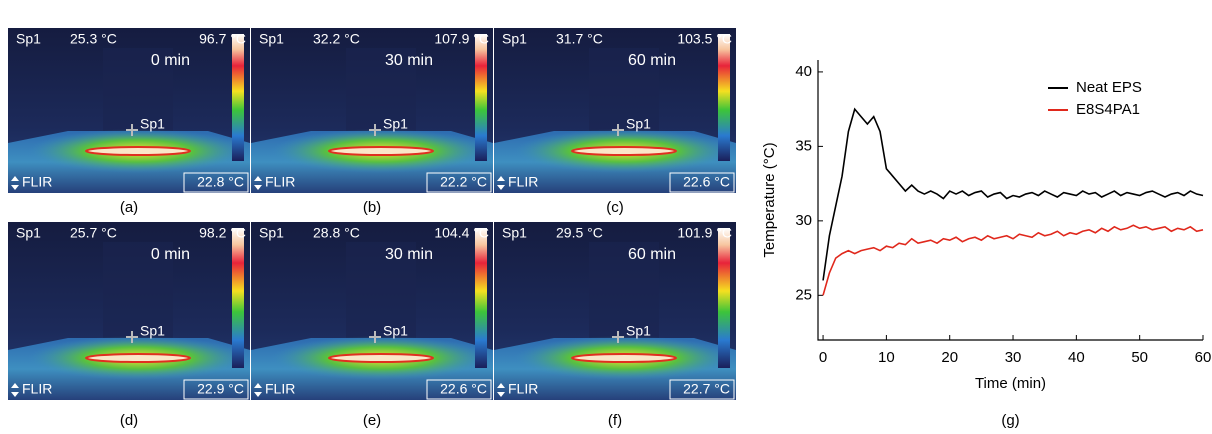 The width and height of the screenshot is (1212, 434). Describe the element at coordinates (615, 311) in the screenshot. I see `thermal-image: Sp1 29.5 °C 101.9 °C60 min Sp1 FLIR 22.7 °C` at that location.